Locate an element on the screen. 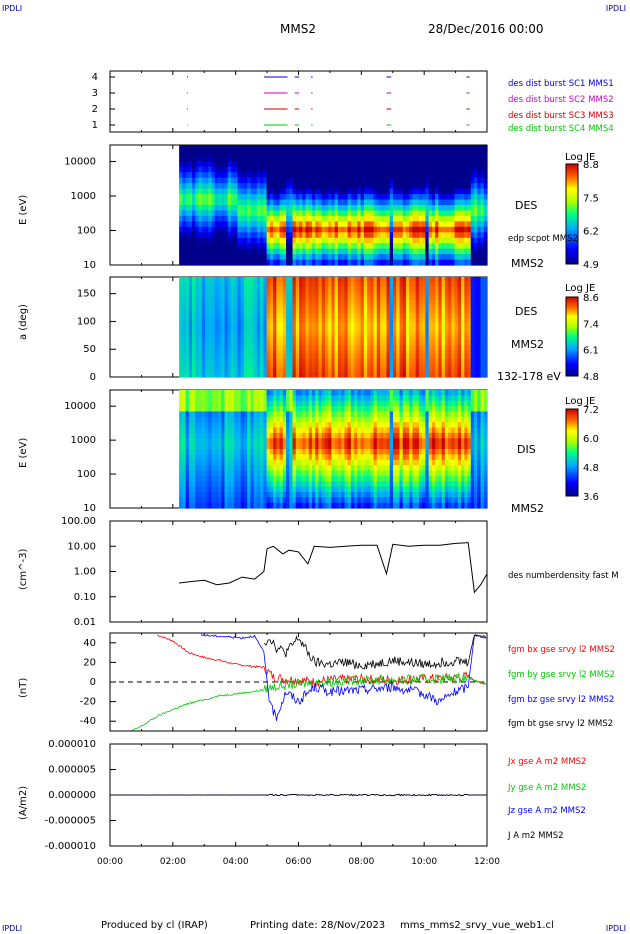  x-tick-label: 06:00 is located at coordinates (299, 862).